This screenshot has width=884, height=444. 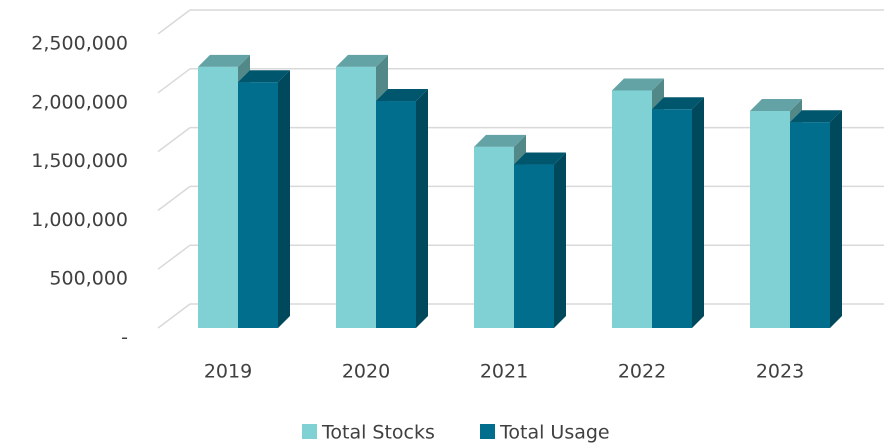 What do you see at coordinates (228, 372) in the screenshot?
I see `x-tick-label: 2019` at bounding box center [228, 372].